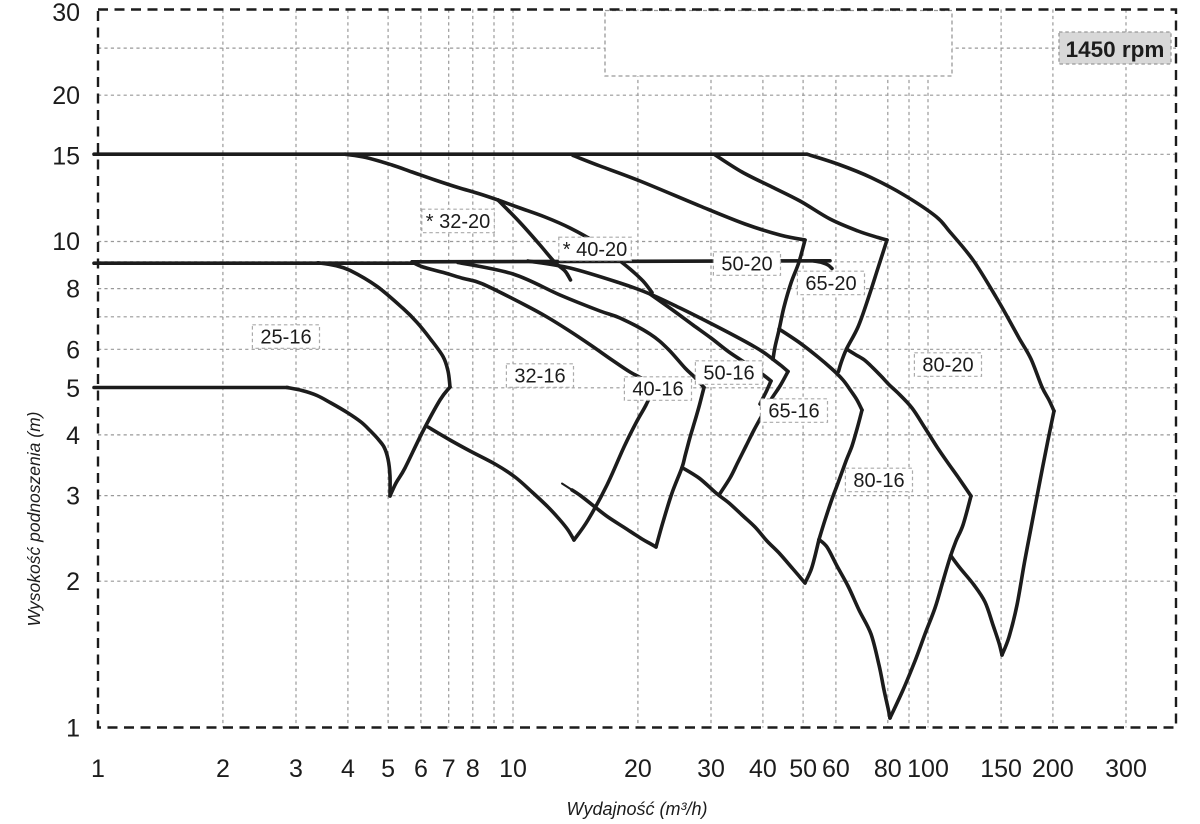 The height and width of the screenshot is (824, 1200). I want to click on svg-text: 15, so click(66, 157).